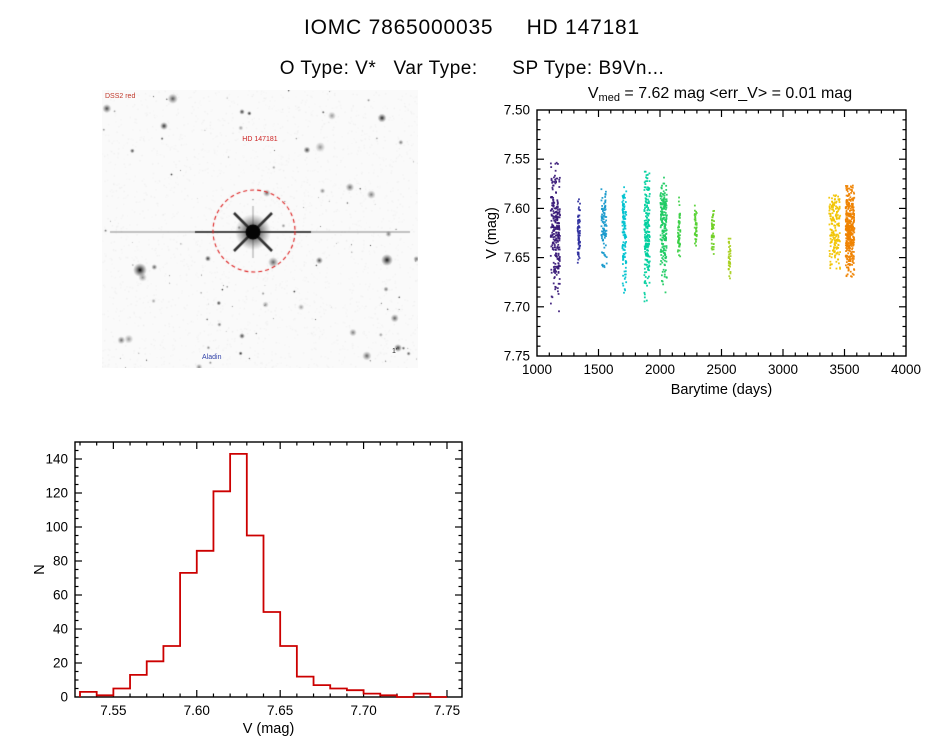 This screenshot has width=944, height=747. I want to click on svg-text: 7.50, so click(517, 110).